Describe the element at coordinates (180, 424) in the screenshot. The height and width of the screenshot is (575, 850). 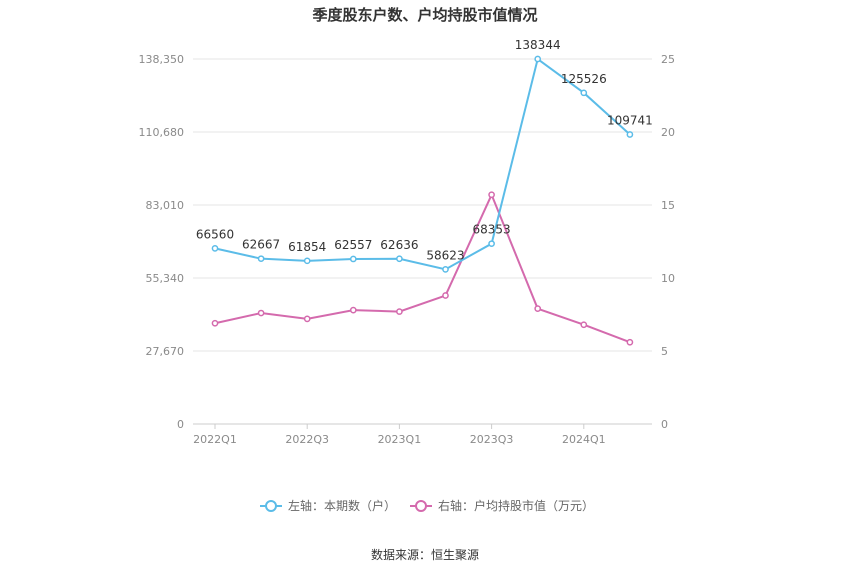
I see `left-axis-tick-label: 0` at that location.